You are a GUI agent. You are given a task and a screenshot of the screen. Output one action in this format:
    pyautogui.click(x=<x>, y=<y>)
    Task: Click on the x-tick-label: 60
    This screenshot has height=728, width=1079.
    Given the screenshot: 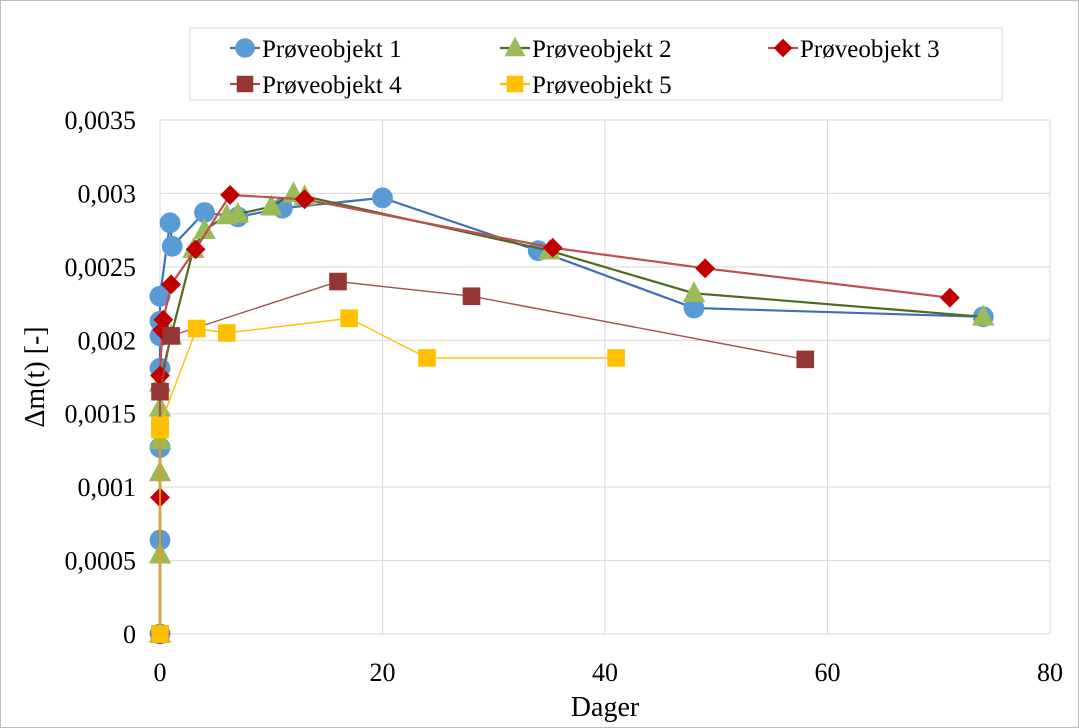 What is the action you would take?
    pyautogui.click(x=828, y=672)
    